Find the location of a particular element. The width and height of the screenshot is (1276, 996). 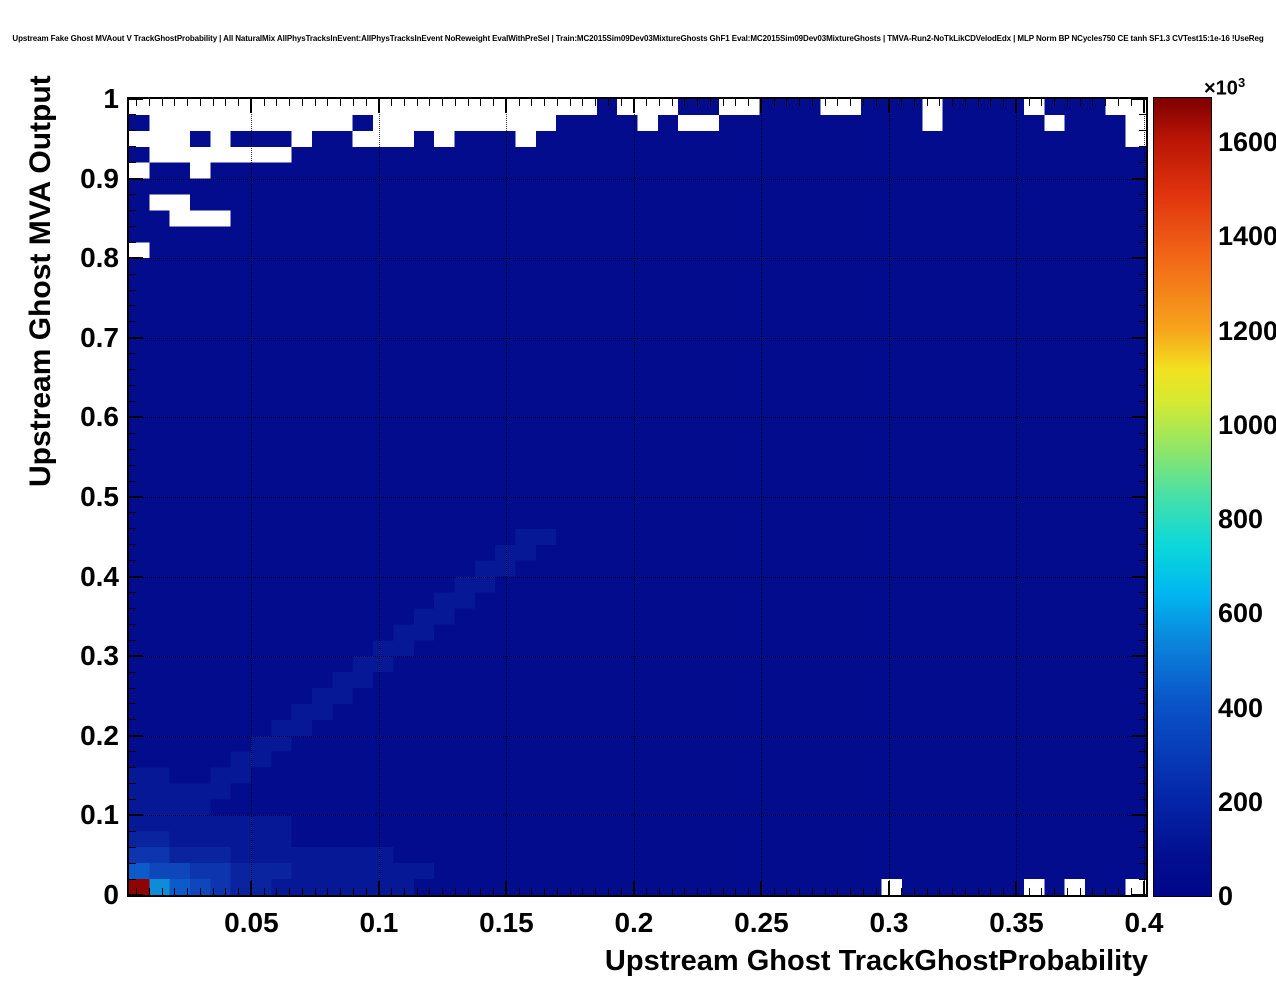

y-axis-title: Upstream Ghost MVA Output is located at coordinates (40, 281).